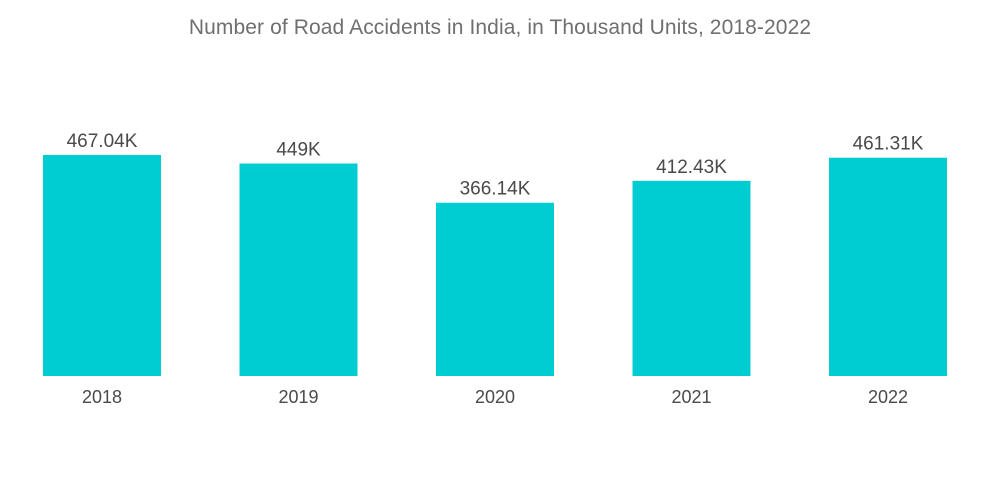 Image resolution: width=1000 pixels, height=504 pixels. I want to click on value-label-2020: 366.14K, so click(495, 189).